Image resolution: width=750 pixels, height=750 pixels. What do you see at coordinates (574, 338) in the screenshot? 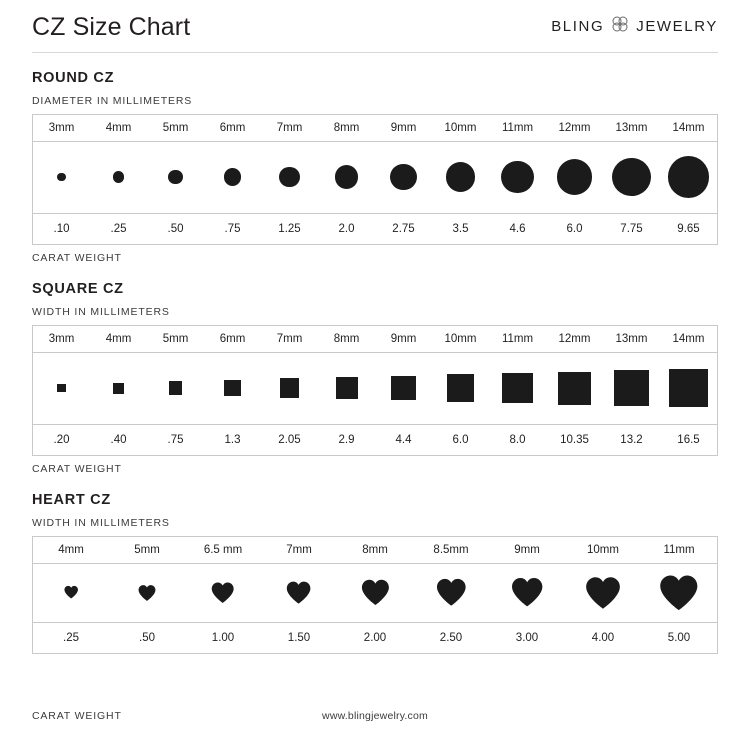
I see `size-cell: 12mm` at bounding box center [574, 338].